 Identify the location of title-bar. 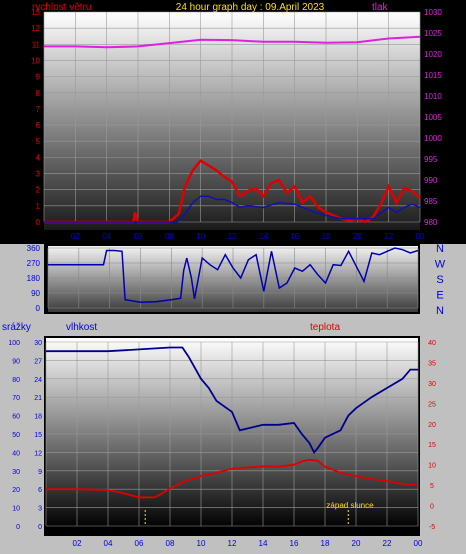
(233, 6).